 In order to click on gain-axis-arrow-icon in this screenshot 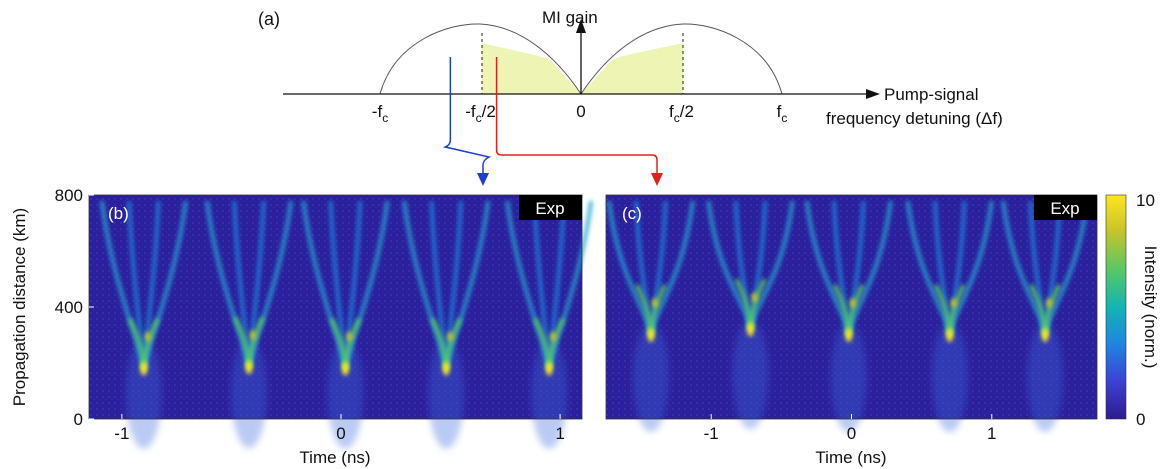, I will do `click(581, 26)`.